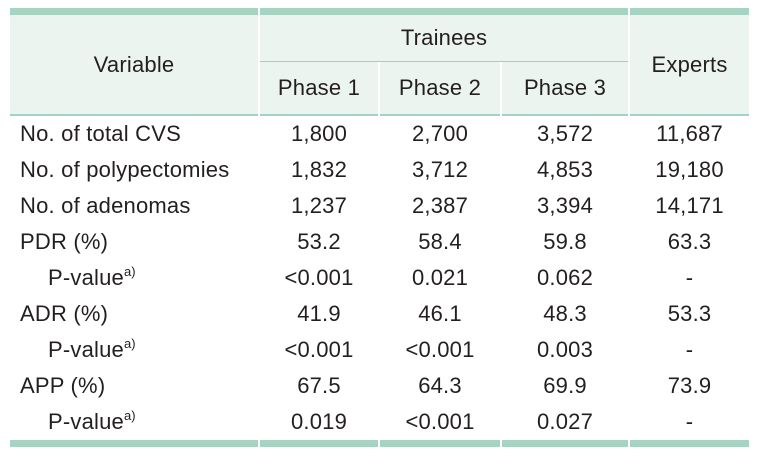 This screenshot has height=468, width=759. I want to click on table-row: ADR (%) 41.9 46.1 48.3 53.3, so click(380, 314).